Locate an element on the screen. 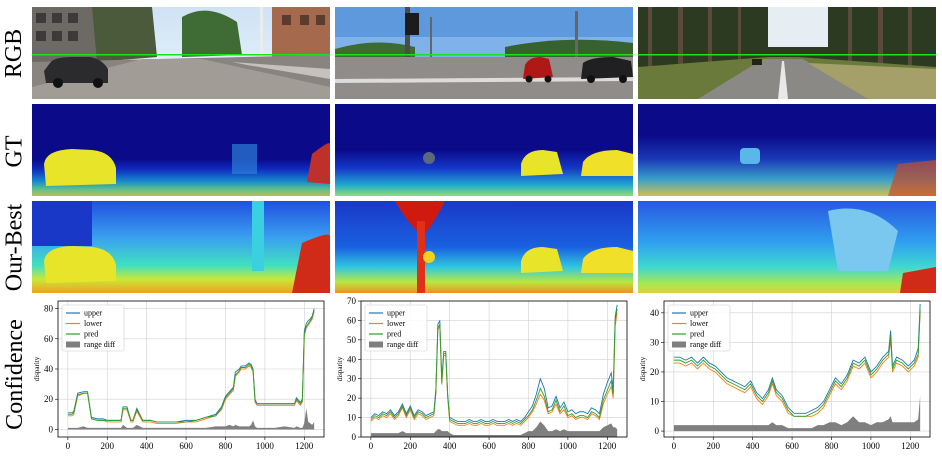 The image size is (942, 457). series-lower-line is located at coordinates (494, 369).